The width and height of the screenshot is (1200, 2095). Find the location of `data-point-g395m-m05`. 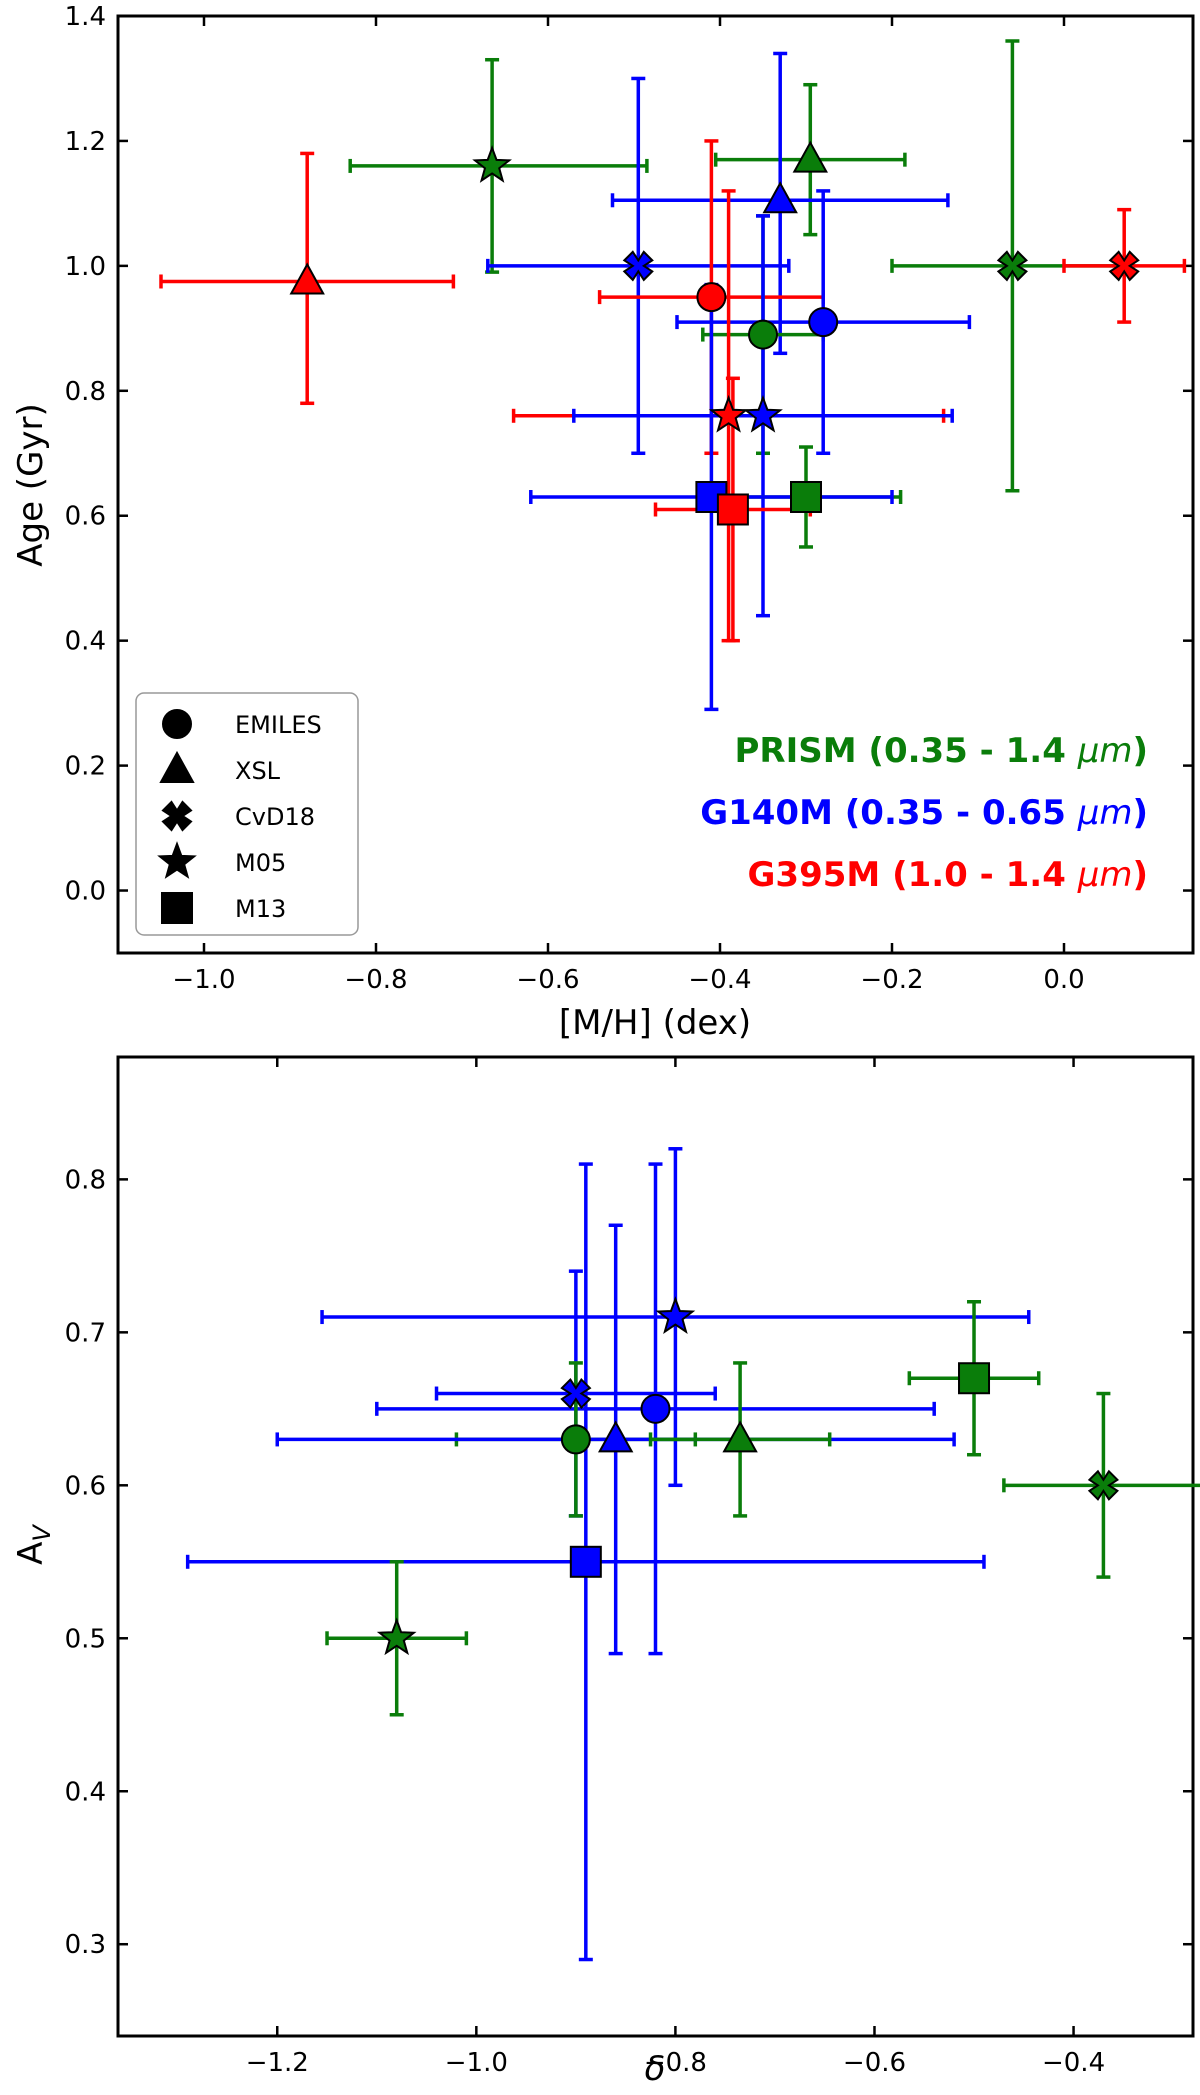

data-point-g395m-m05 is located at coordinates (728, 413).